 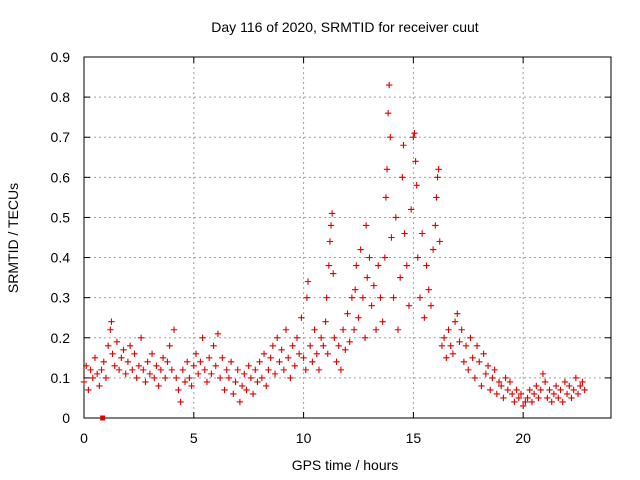 What do you see at coordinates (61, 217) in the screenshot?
I see `y-tick-label: 0.5` at bounding box center [61, 217].